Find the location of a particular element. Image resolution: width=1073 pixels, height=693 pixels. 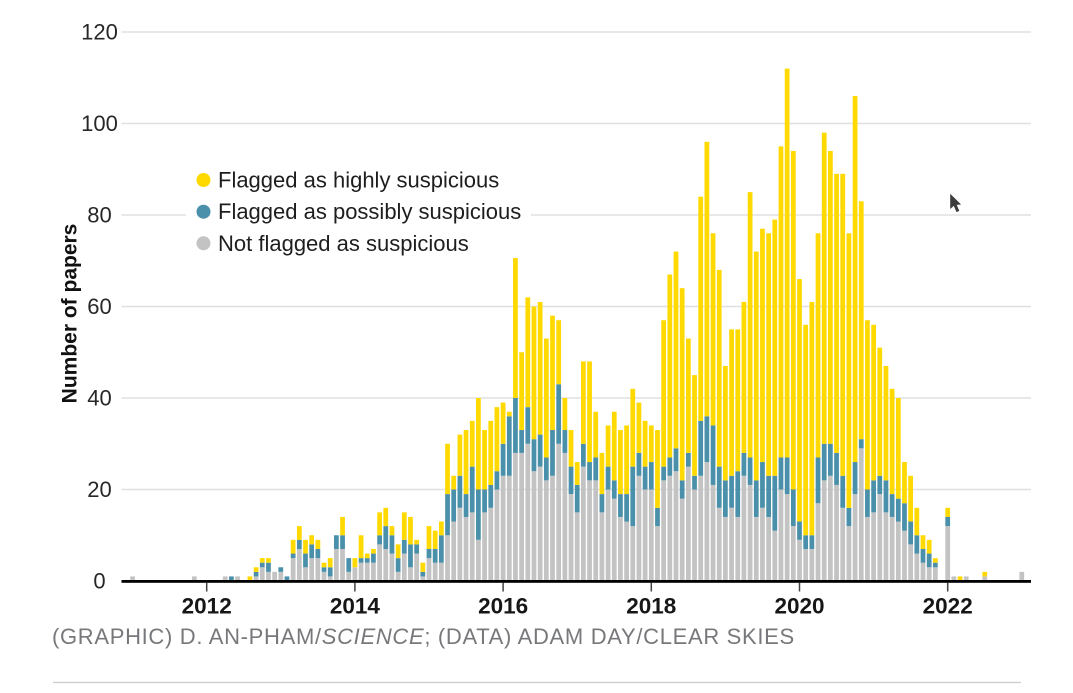

svg-text: 2014 is located at coordinates (355, 606).